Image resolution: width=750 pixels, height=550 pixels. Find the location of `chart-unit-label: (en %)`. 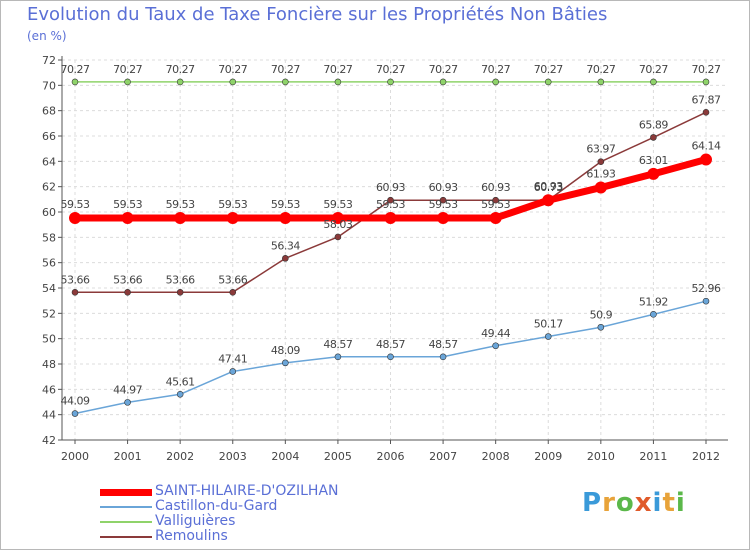

chart-unit-label: (en %) is located at coordinates (47, 36).